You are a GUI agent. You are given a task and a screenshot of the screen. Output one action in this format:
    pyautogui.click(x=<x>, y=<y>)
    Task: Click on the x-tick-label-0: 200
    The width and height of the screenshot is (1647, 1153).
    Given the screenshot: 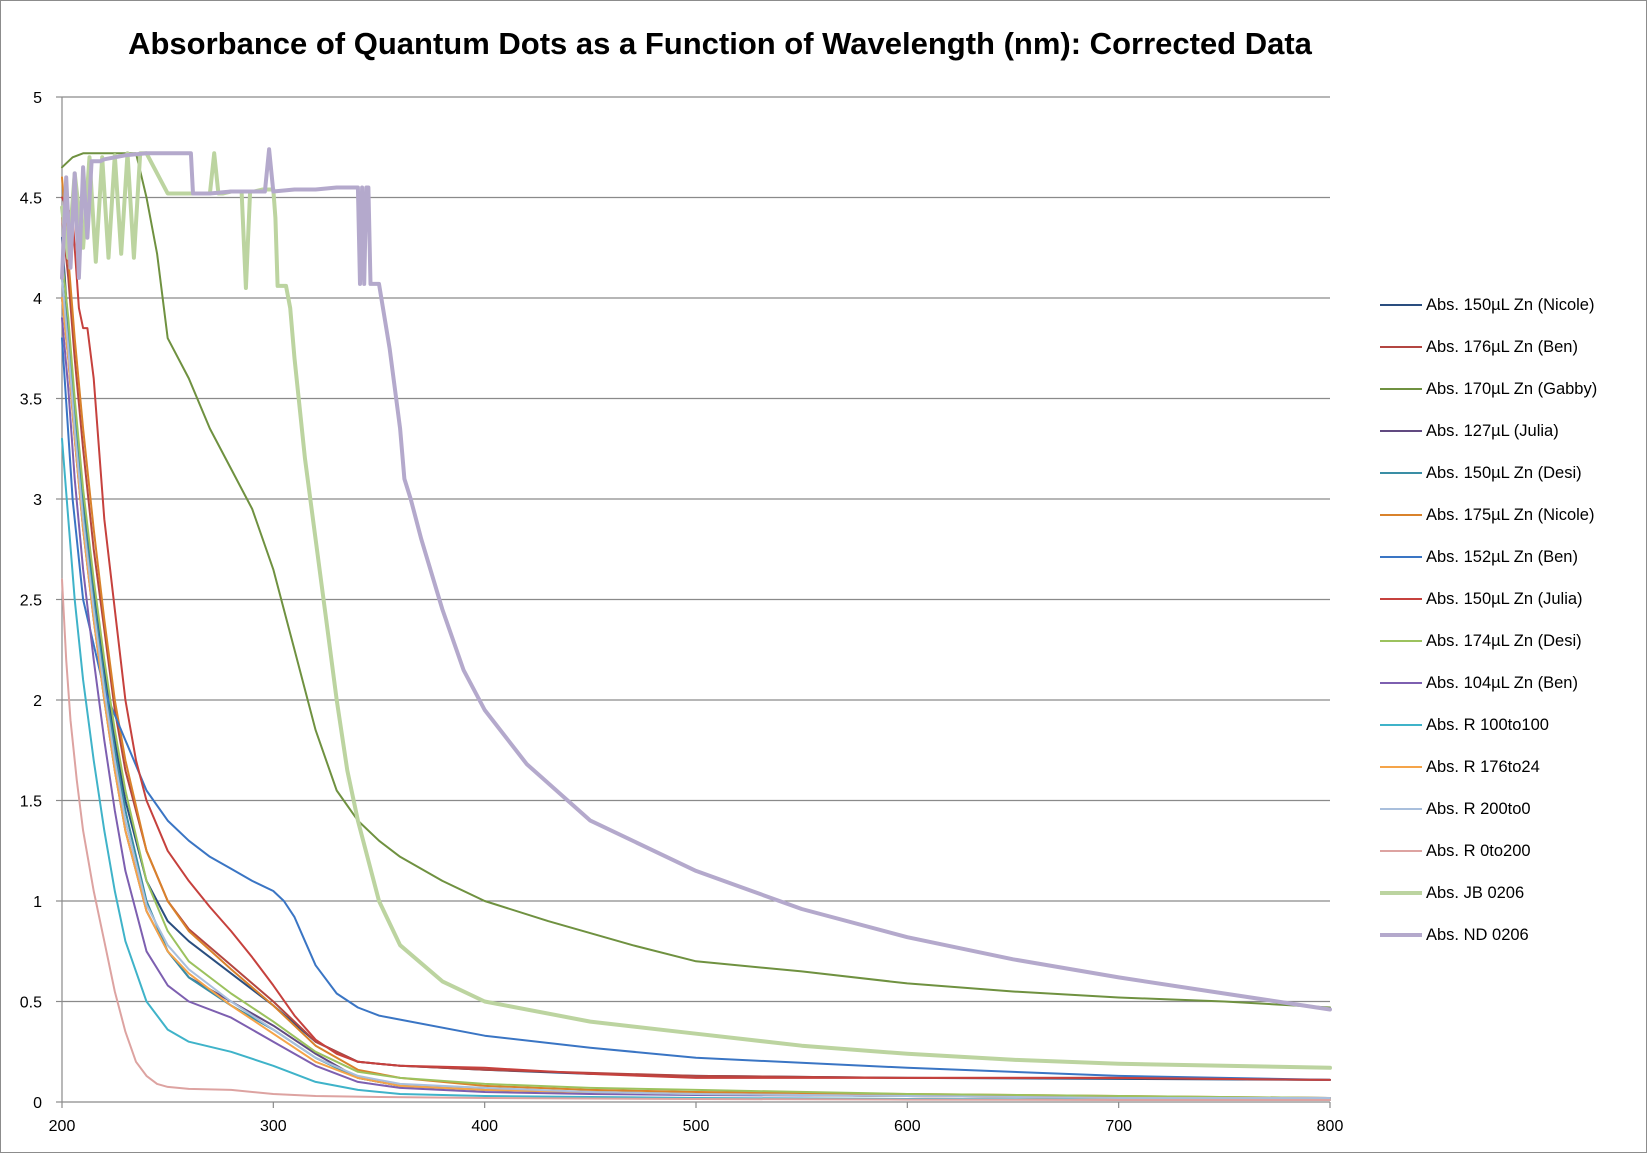 What is the action you would take?
    pyautogui.click(x=62, y=1126)
    